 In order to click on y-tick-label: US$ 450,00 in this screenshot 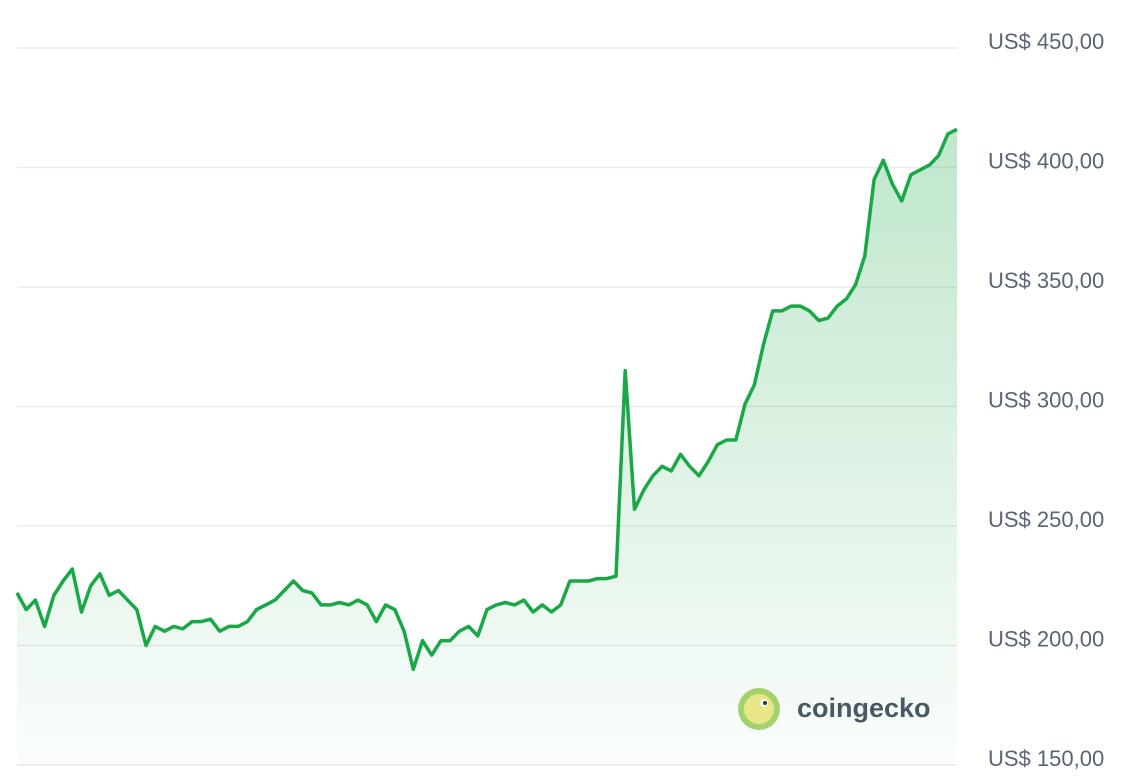, I will do `click(1046, 41)`.